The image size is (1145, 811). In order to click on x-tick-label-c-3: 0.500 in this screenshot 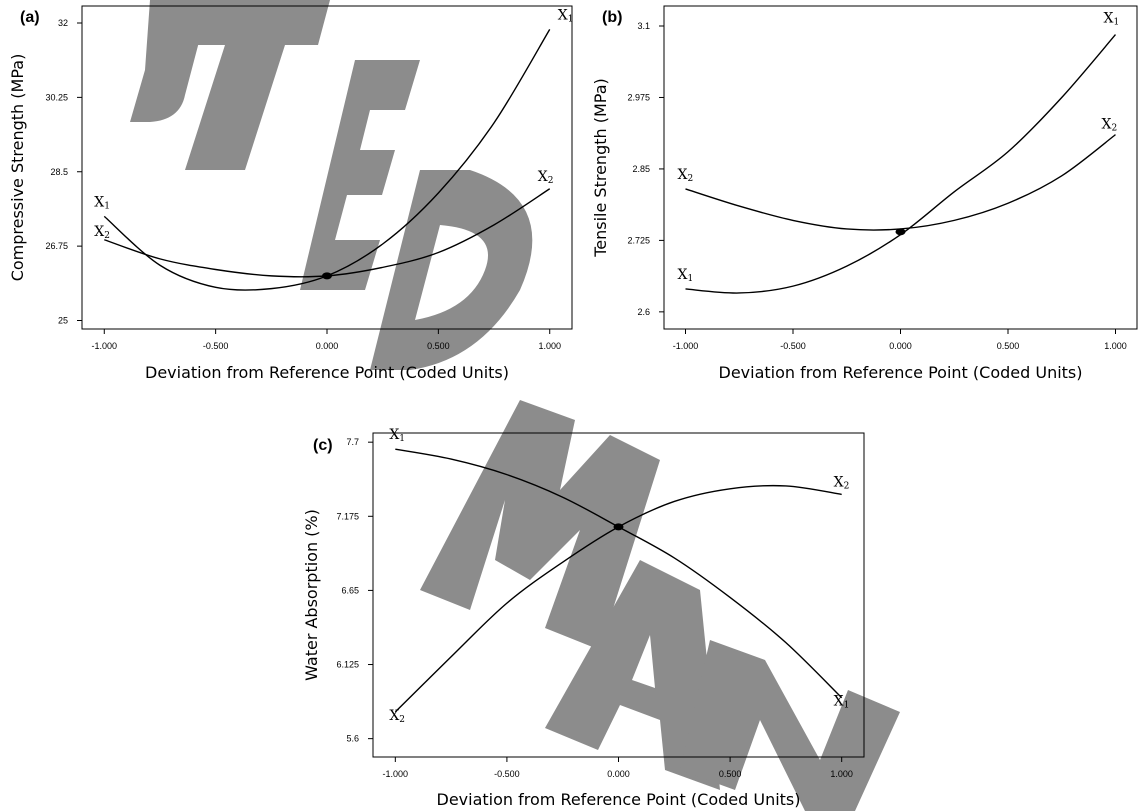, I will do `click(730, 774)`.